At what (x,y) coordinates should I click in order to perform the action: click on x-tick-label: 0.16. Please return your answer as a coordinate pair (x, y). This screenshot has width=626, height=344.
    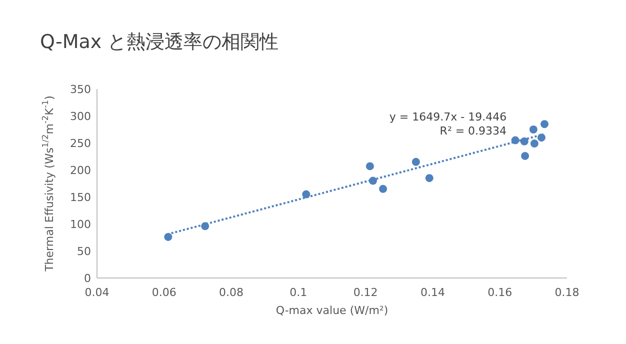
    Looking at the image, I should click on (500, 292).